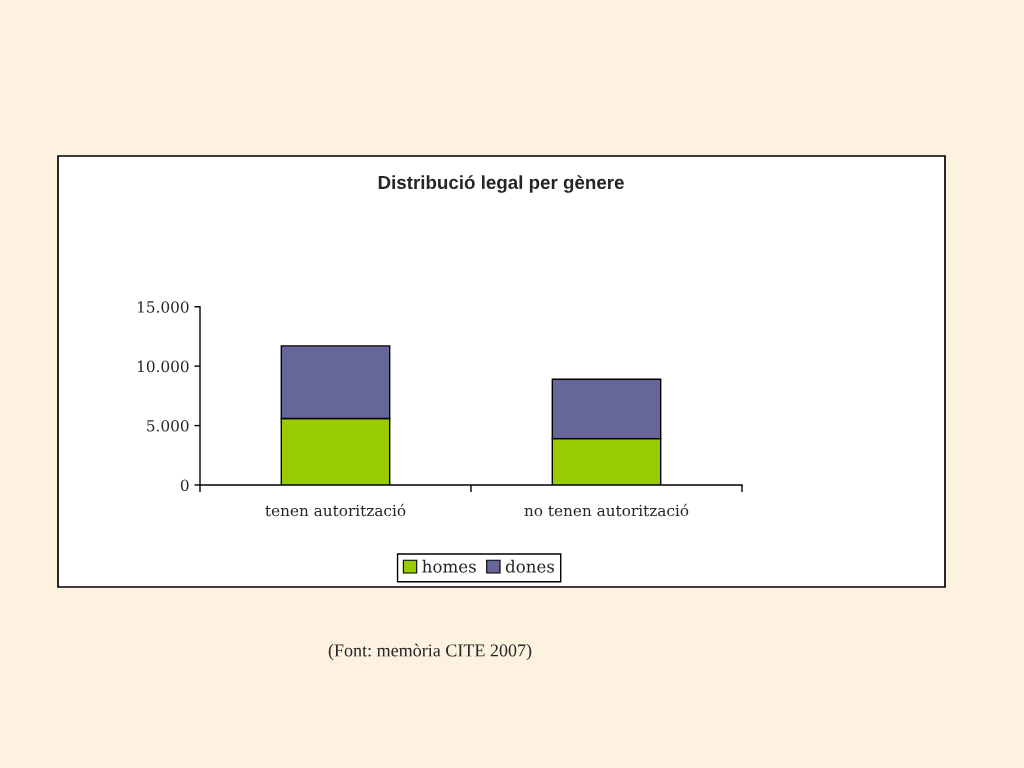 The height and width of the screenshot is (768, 1024). What do you see at coordinates (184, 485) in the screenshot?
I see `y-tick-label: 0` at bounding box center [184, 485].